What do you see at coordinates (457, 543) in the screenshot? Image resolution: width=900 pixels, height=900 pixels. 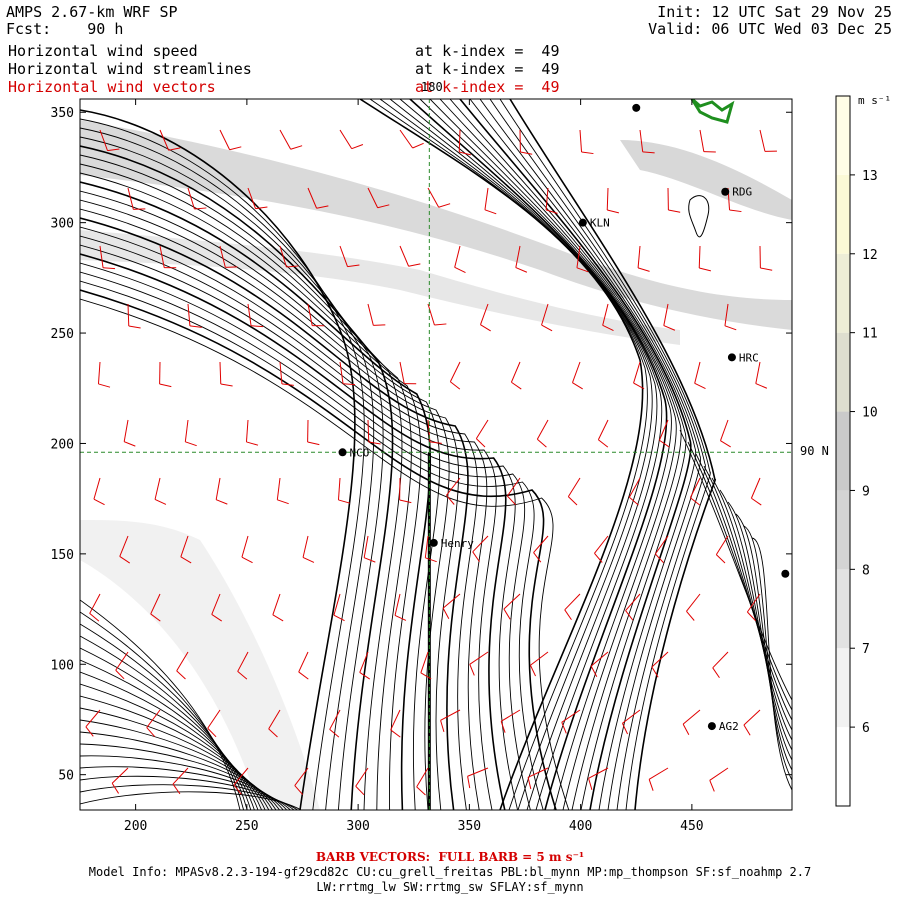 I see `station-label: Henry` at bounding box center [457, 543].